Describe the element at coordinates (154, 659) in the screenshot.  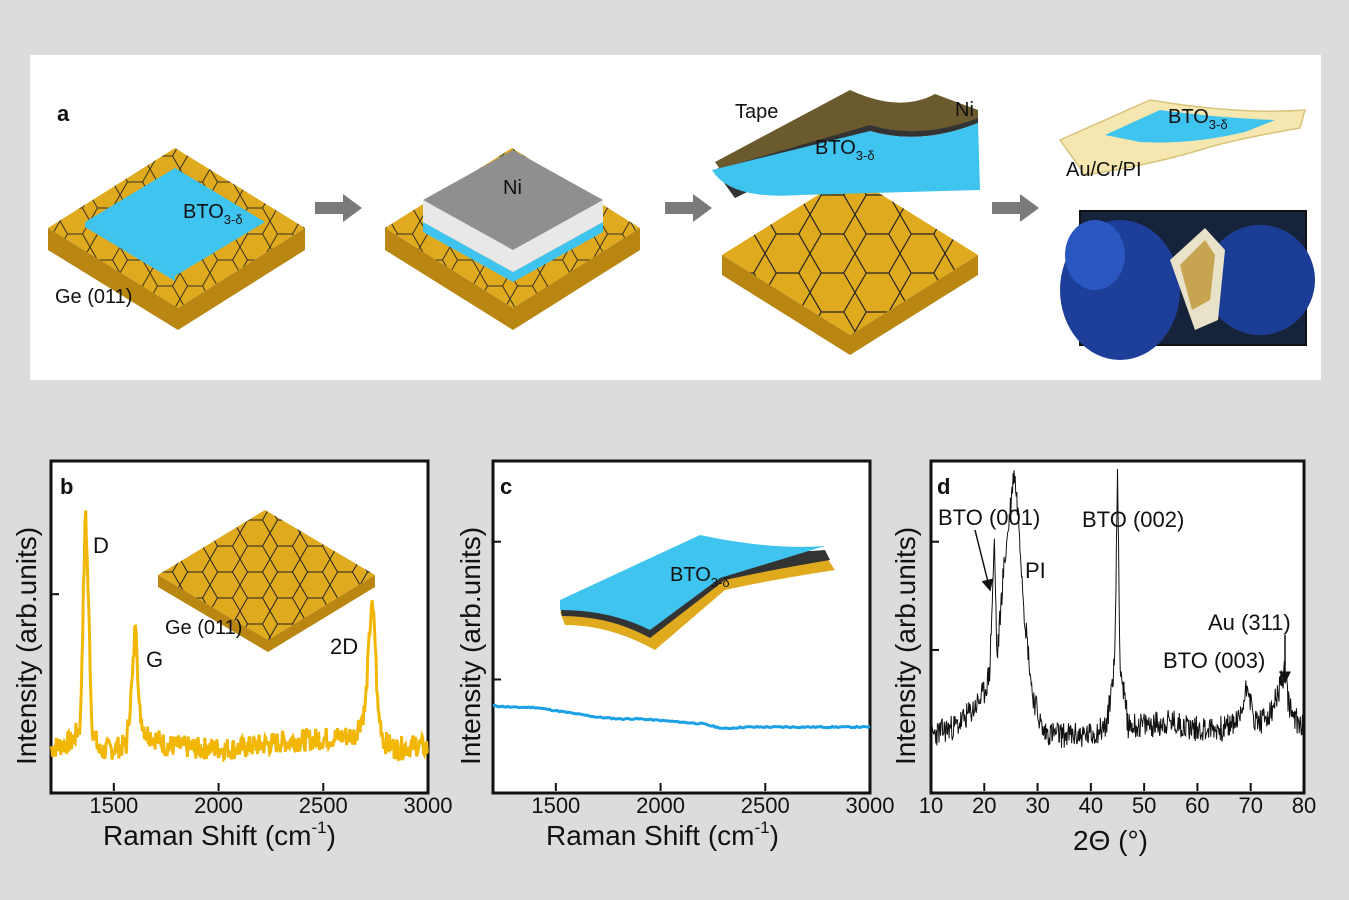
I see `peak-label-g: G` at that location.